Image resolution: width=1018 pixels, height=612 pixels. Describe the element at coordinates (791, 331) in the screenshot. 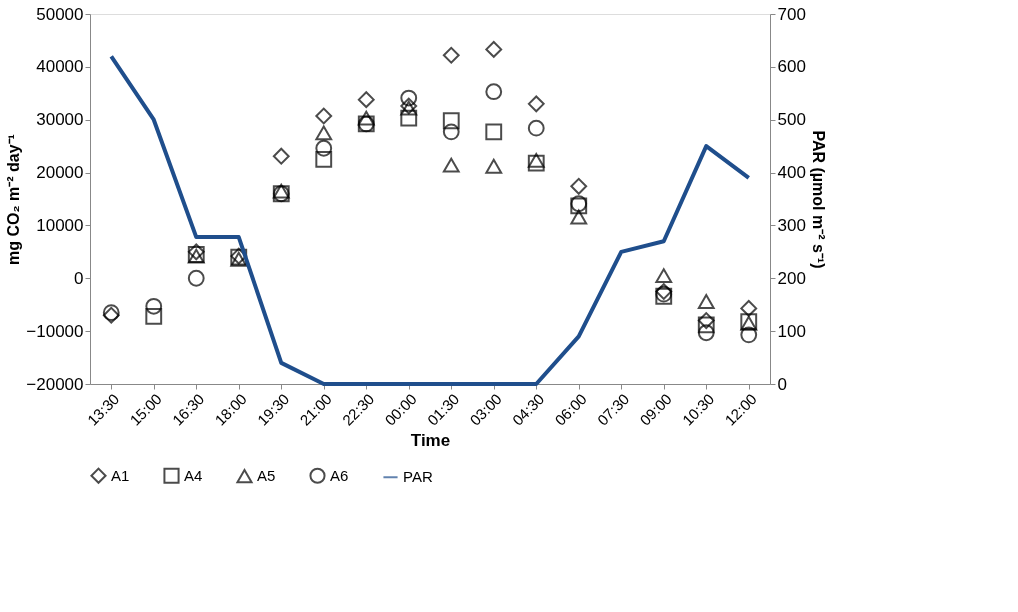

I see `y2-tick-label: 100` at that location.